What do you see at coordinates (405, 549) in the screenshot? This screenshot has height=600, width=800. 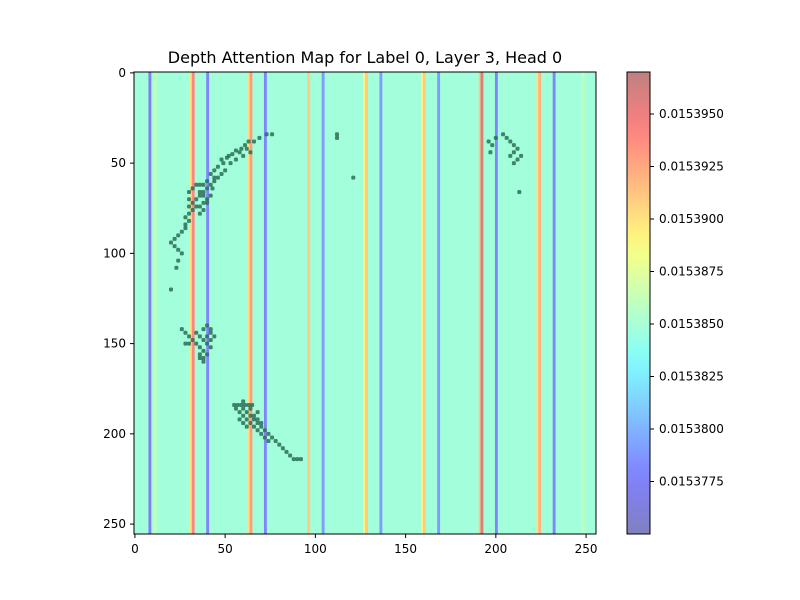 I see `x-tick-label: 150` at bounding box center [405, 549].